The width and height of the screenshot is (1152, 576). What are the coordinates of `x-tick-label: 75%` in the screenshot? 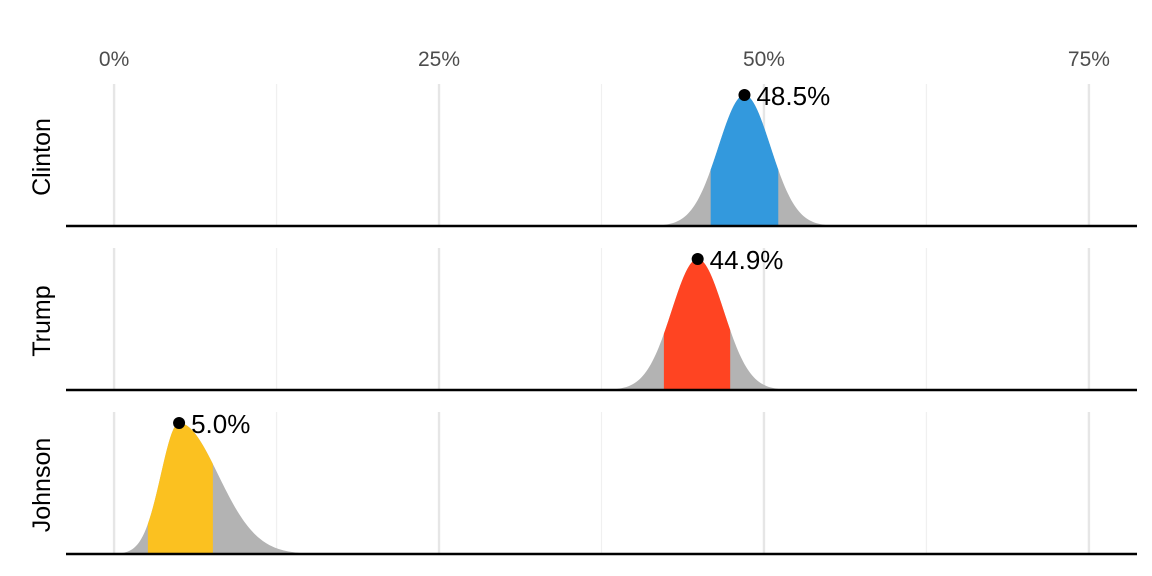 It's located at (1089, 59).